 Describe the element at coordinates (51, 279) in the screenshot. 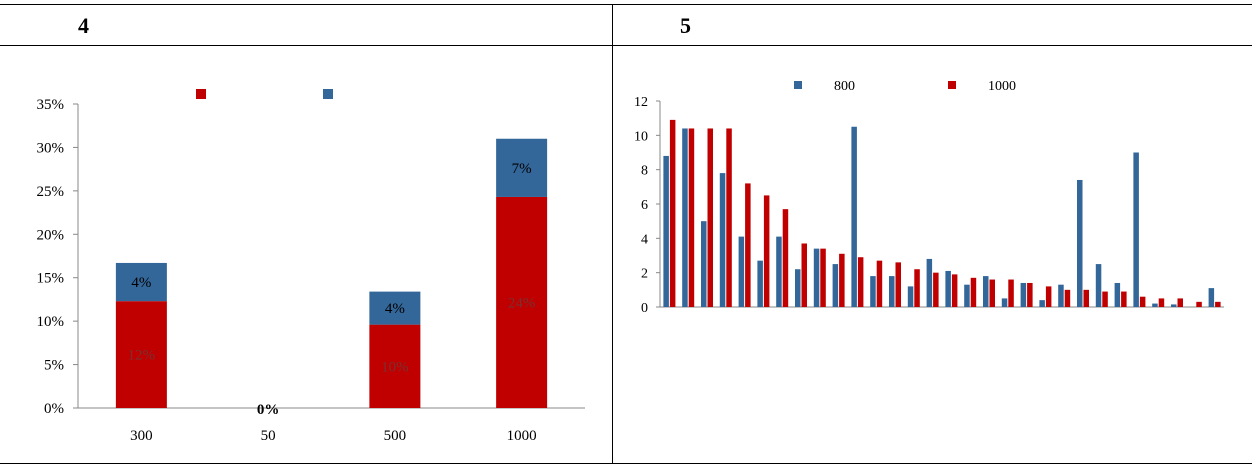

I see `y-tick-label: 15%` at that location.